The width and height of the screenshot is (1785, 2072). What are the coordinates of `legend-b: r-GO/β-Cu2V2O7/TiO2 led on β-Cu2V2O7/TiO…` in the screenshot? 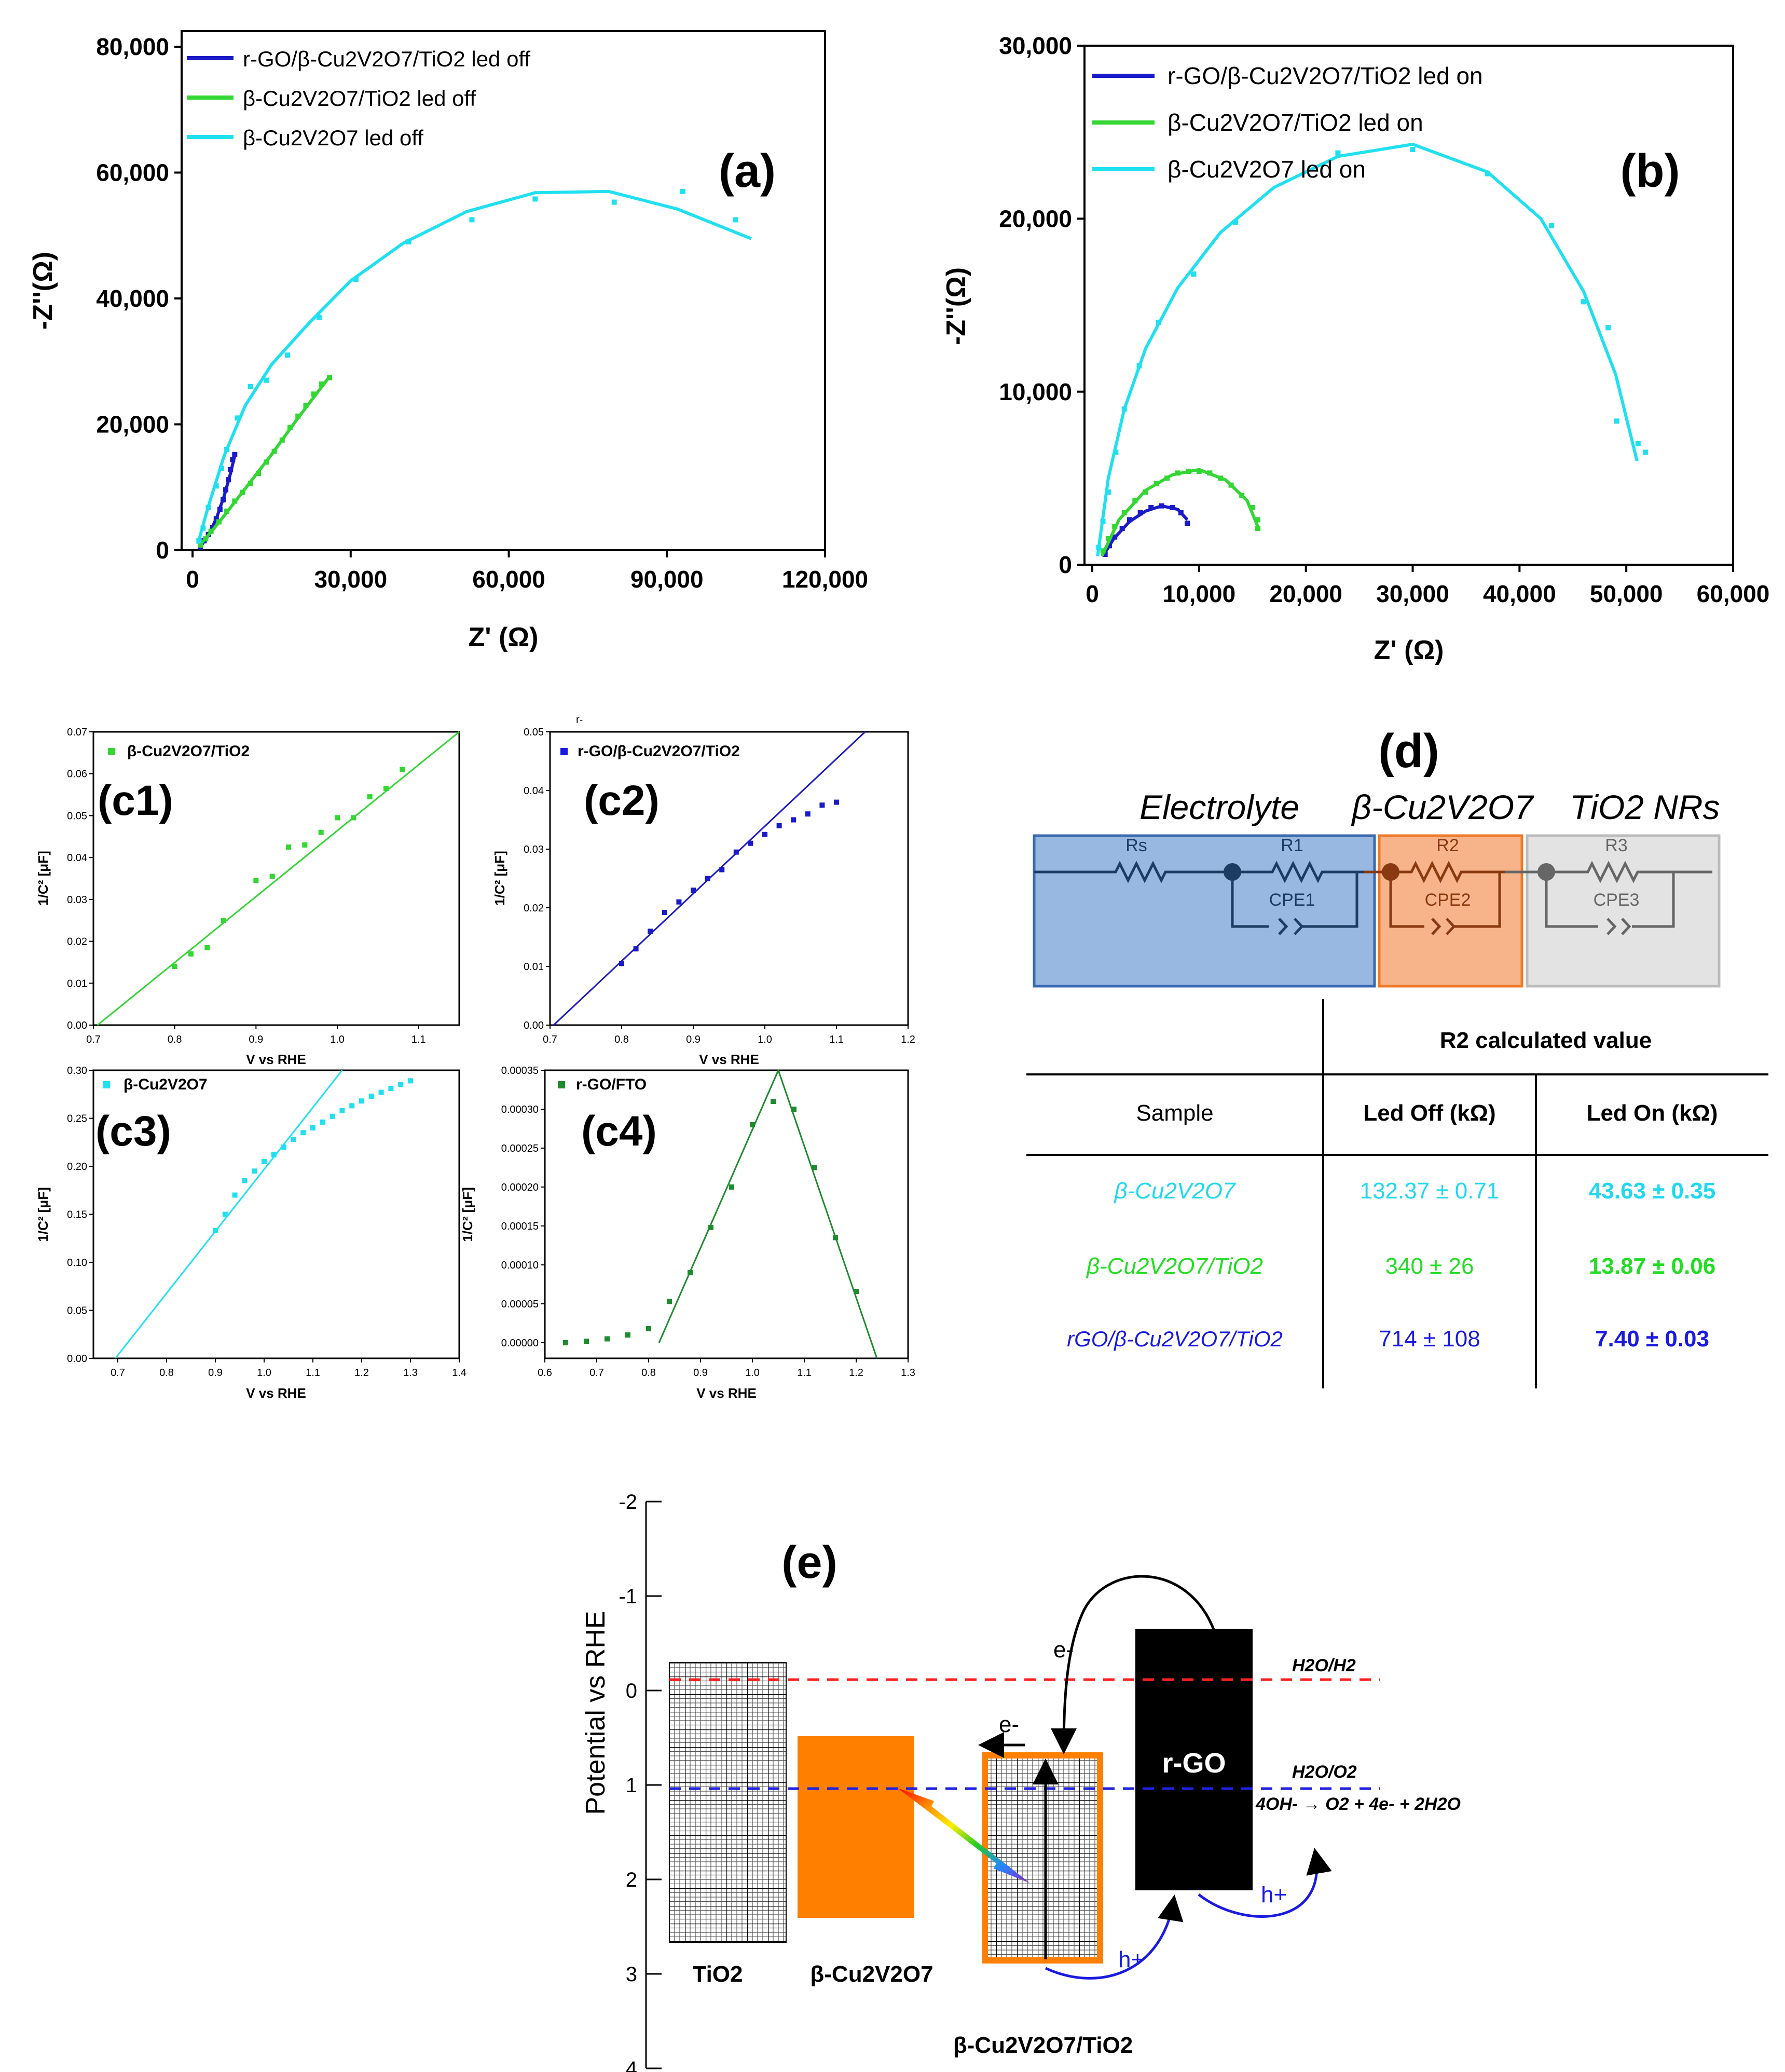 It's located at (1287, 122).